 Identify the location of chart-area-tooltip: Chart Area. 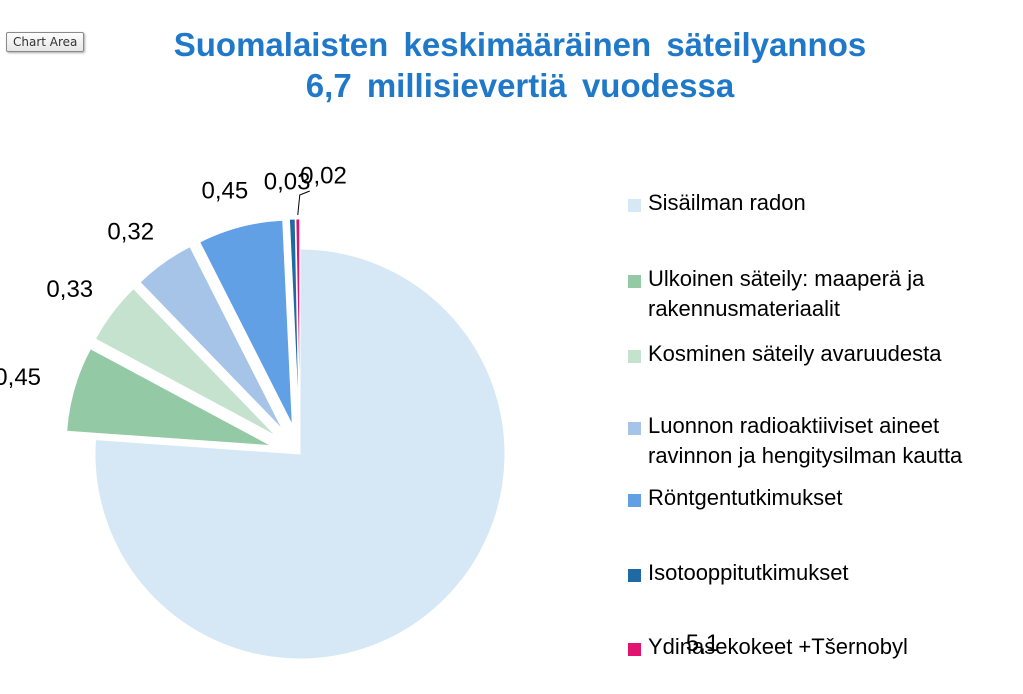
(45, 42).